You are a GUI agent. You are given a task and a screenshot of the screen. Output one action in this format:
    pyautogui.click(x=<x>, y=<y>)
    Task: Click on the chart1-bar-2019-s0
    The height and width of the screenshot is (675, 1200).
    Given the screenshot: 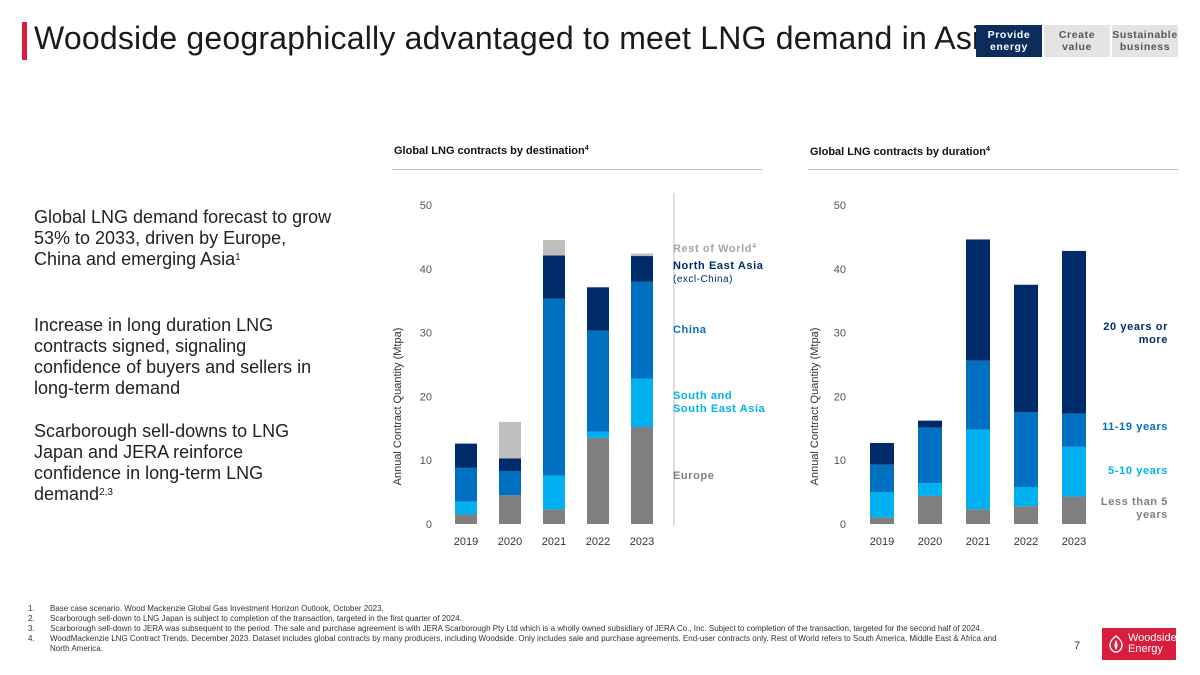 What is the action you would take?
    pyautogui.click(x=882, y=520)
    